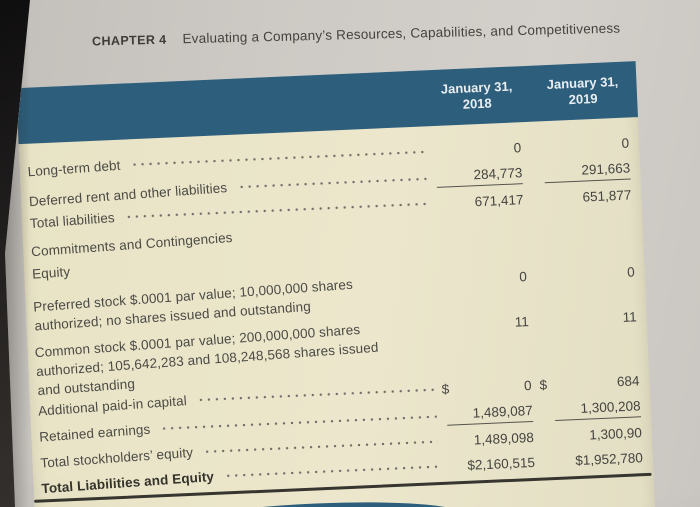  What do you see at coordinates (74, 168) in the screenshot?
I see `row-label: Long-term debt` at bounding box center [74, 168].